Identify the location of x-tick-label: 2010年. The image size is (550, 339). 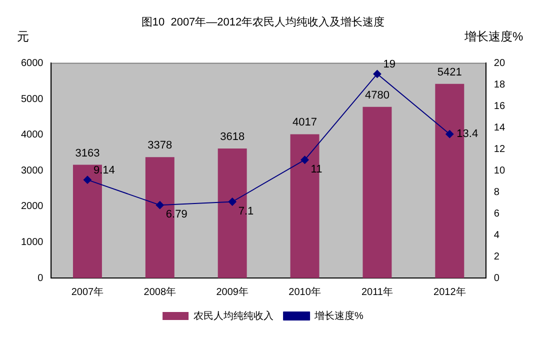
(304, 292).